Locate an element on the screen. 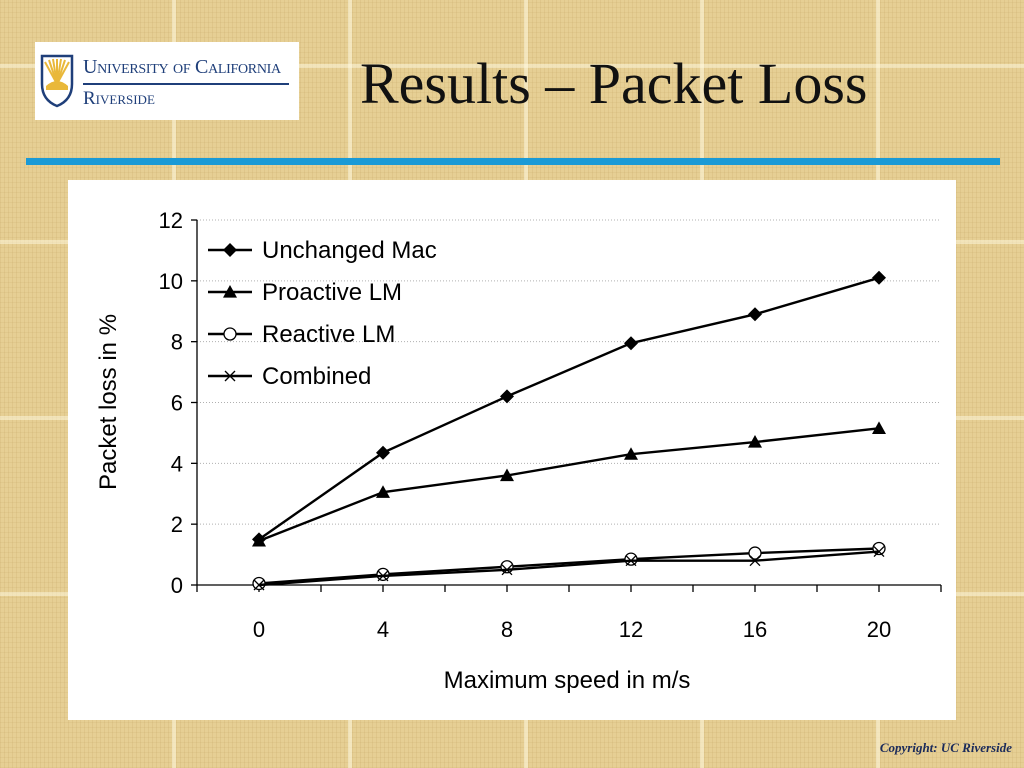 The image size is (1024, 768). series-line-reactive-lm is located at coordinates (569, 566).